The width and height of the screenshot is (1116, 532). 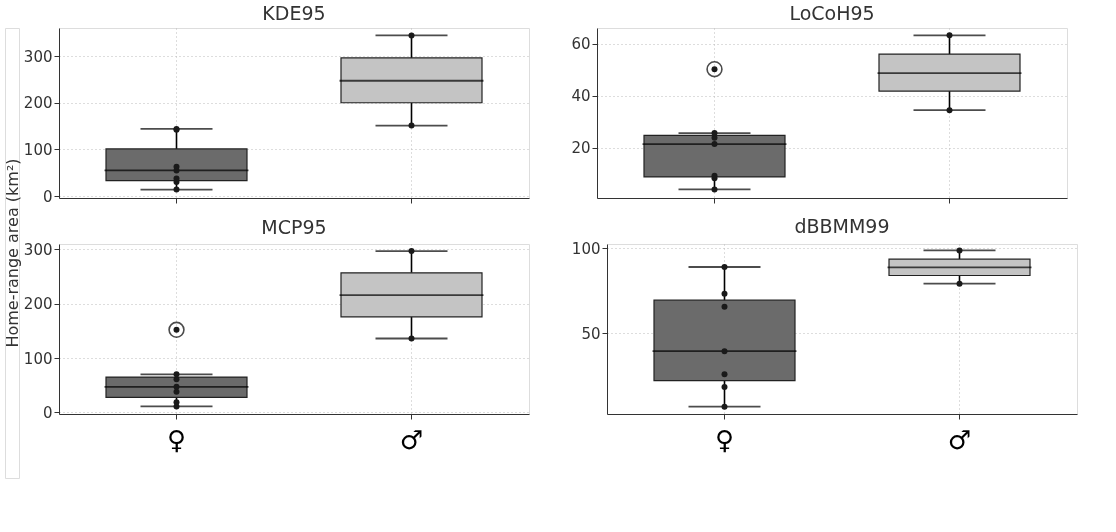 I want to click on y-axis-title: Home-range area (km²), so click(x=12, y=253).